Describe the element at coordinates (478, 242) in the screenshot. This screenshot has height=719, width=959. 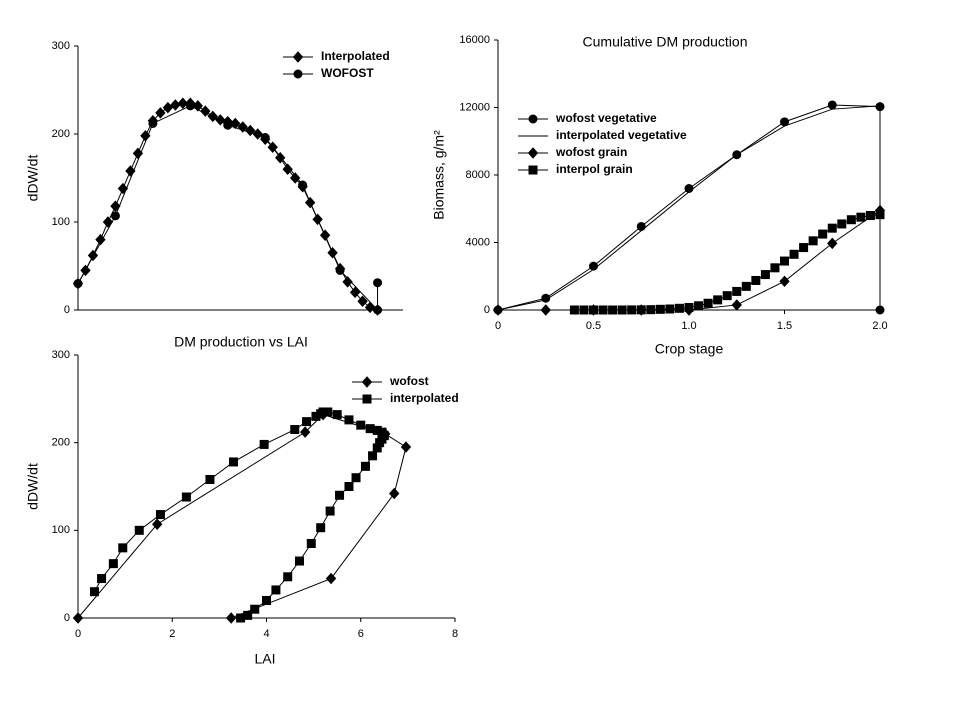
I see `y-tick-label: 4000` at that location.